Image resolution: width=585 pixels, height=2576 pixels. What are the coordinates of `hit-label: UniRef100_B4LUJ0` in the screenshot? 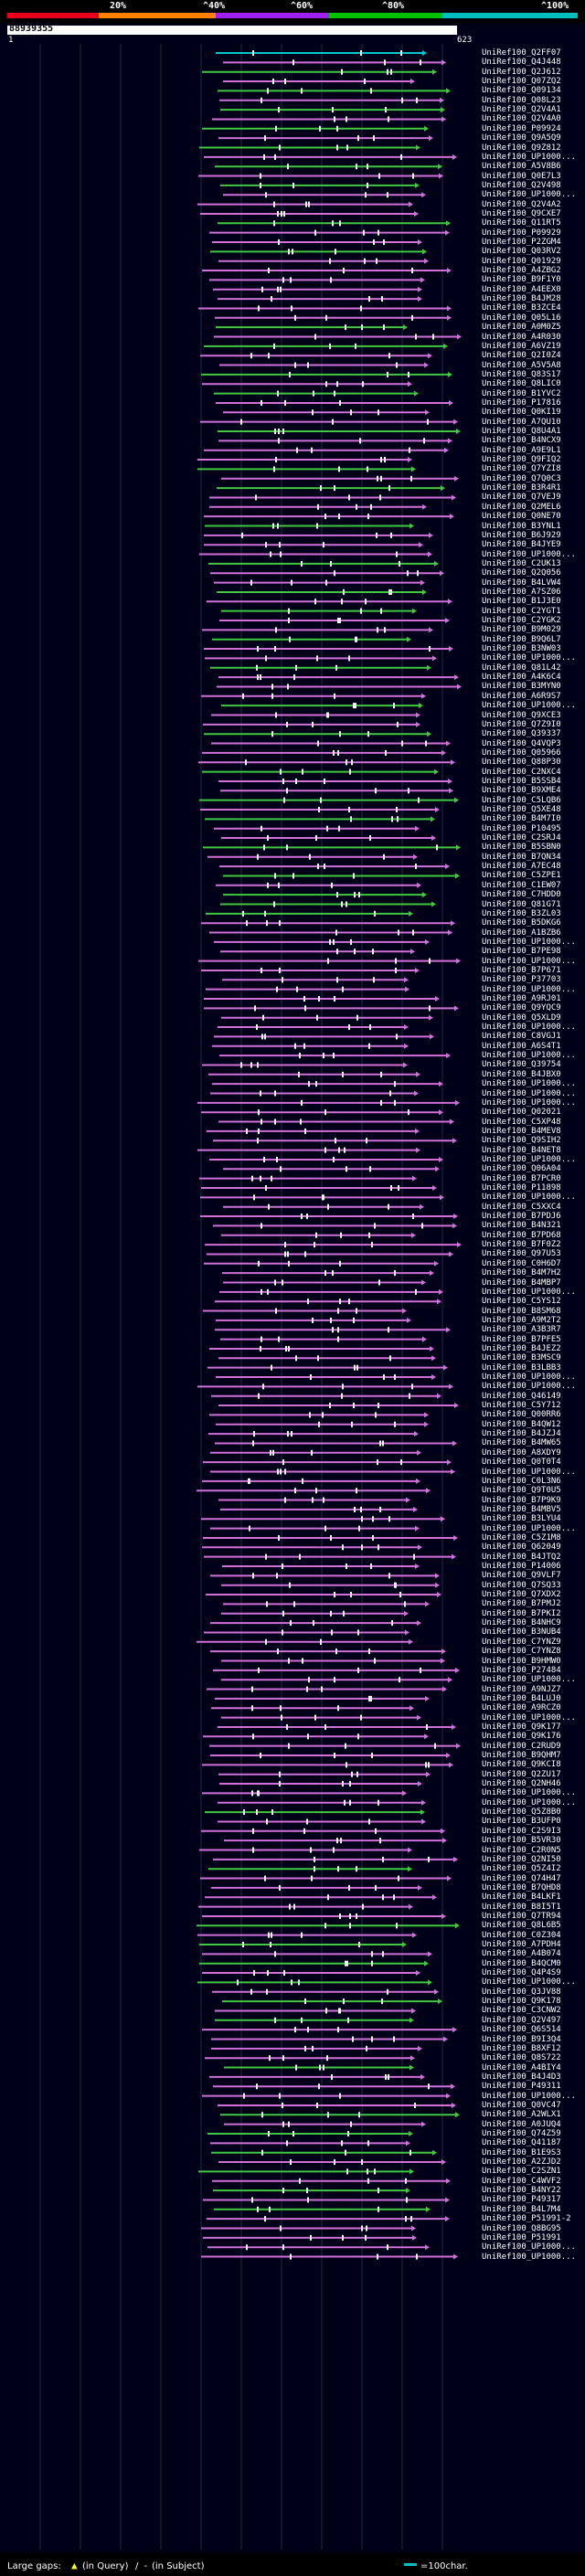 It's located at (521, 1698).